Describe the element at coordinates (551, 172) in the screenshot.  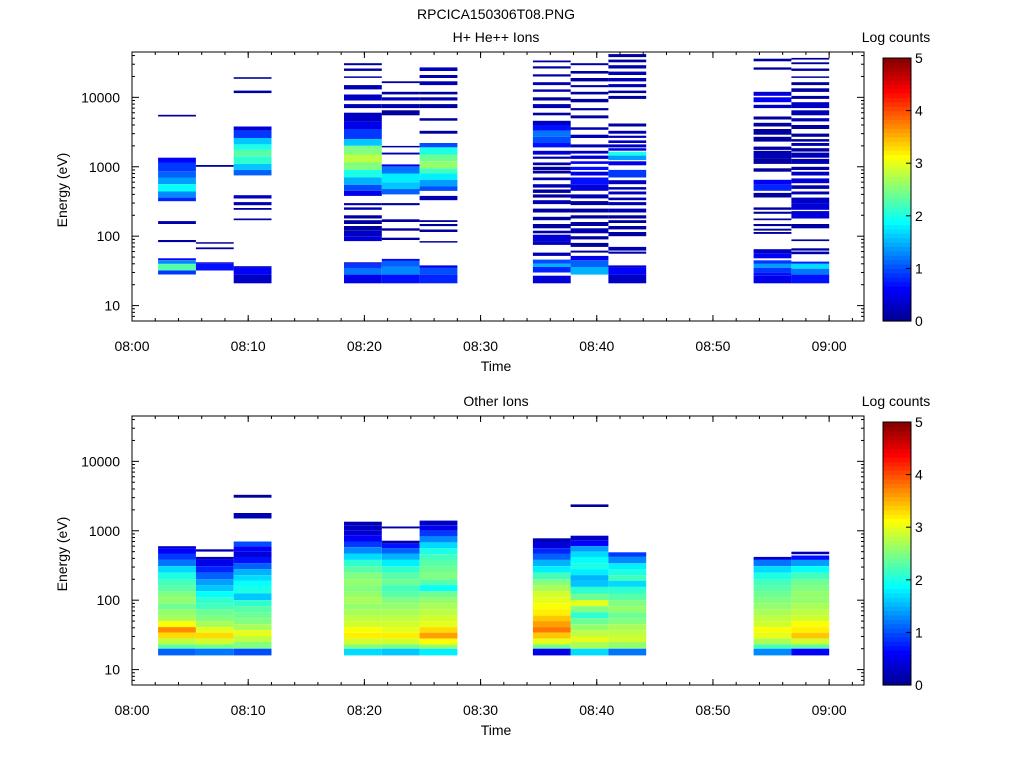
I see `time-column` at that location.